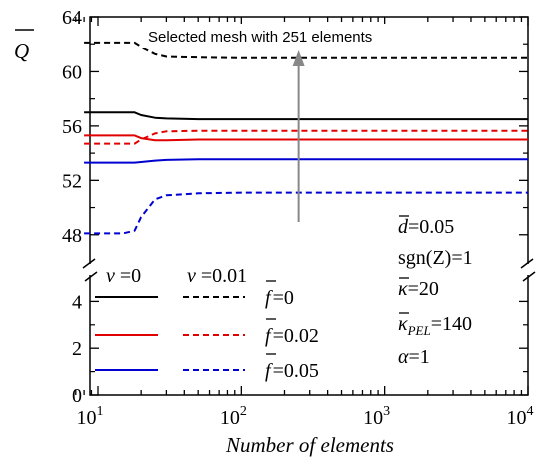 Image resolution: width=550 pixels, height=468 pixels. Describe the element at coordinates (72, 72) in the screenshot. I see `y-tick-label: 60` at that location.